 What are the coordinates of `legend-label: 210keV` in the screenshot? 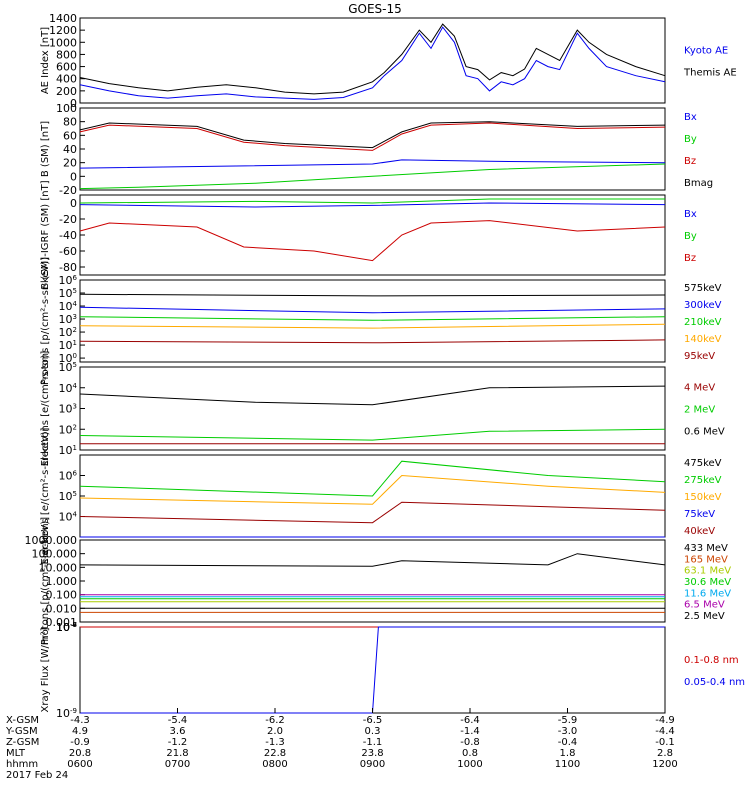 It's located at (703, 322).